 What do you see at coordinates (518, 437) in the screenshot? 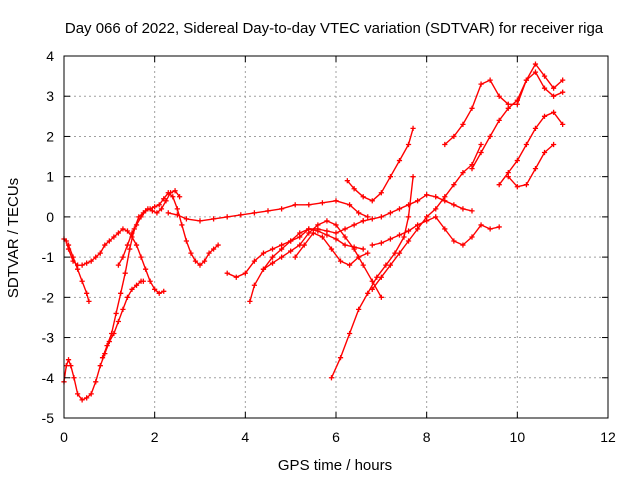
I see `x-tick-label: 10` at bounding box center [518, 437].